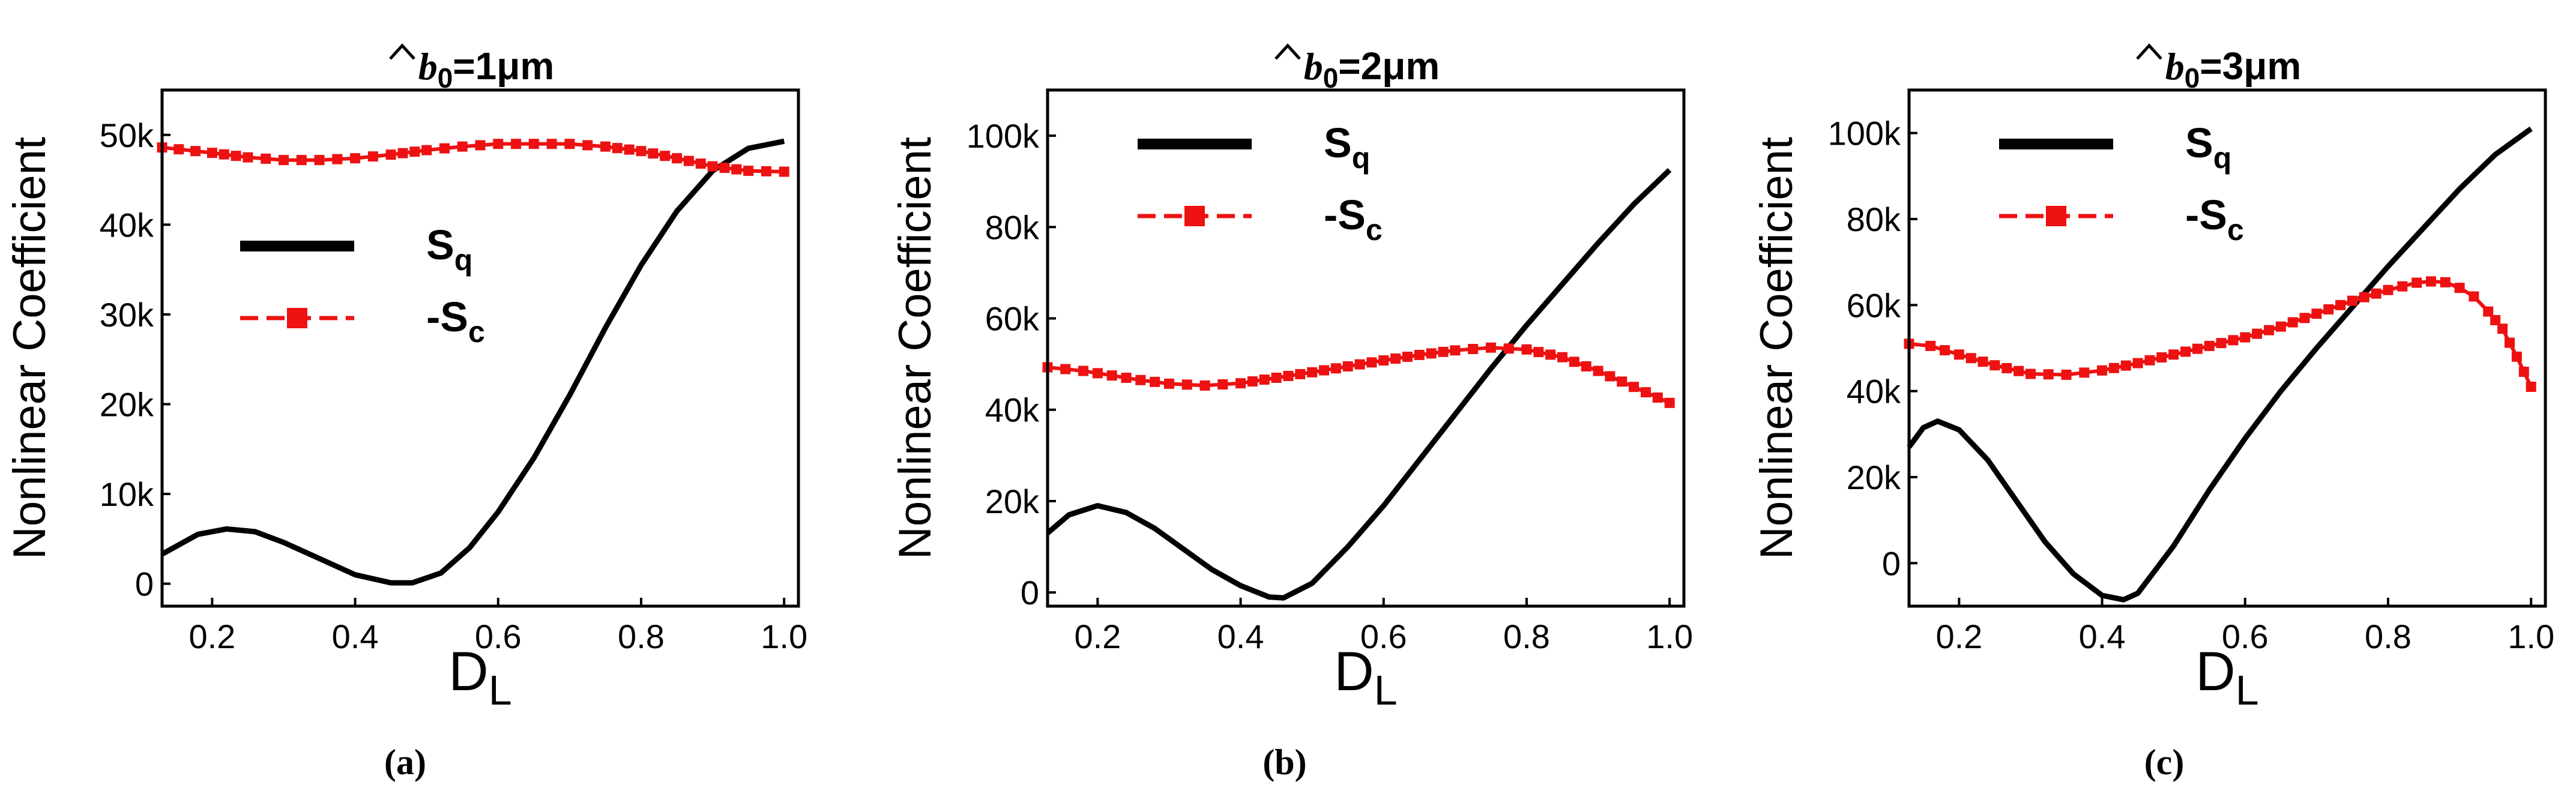  I want to click on x-axis-label-sub: L, so click(2247, 690).